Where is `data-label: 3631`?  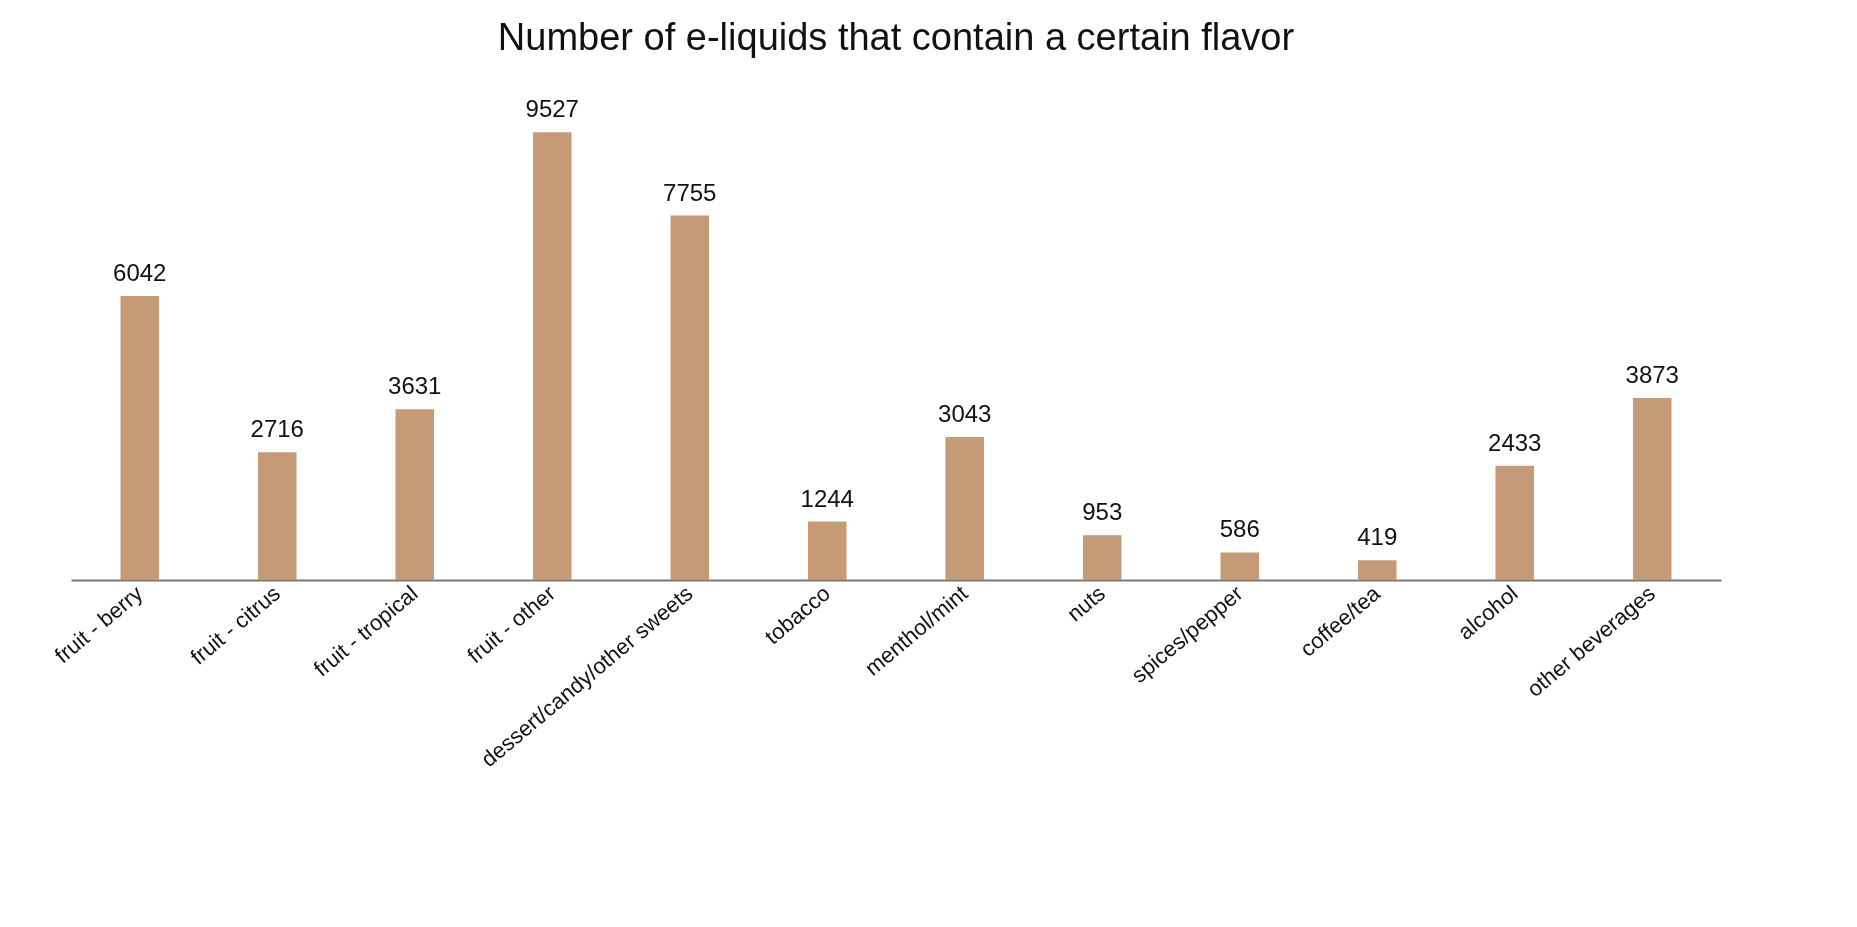
data-label: 3631 is located at coordinates (415, 386).